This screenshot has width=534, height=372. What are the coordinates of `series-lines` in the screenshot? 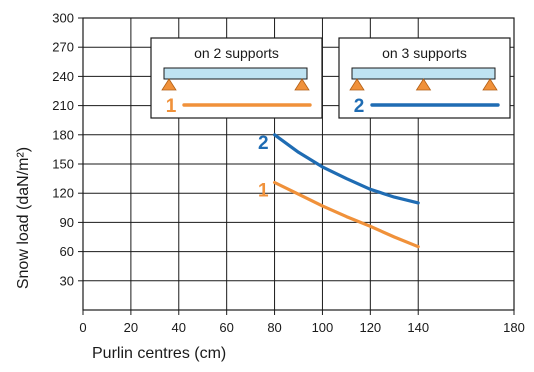 It's located at (346, 191).